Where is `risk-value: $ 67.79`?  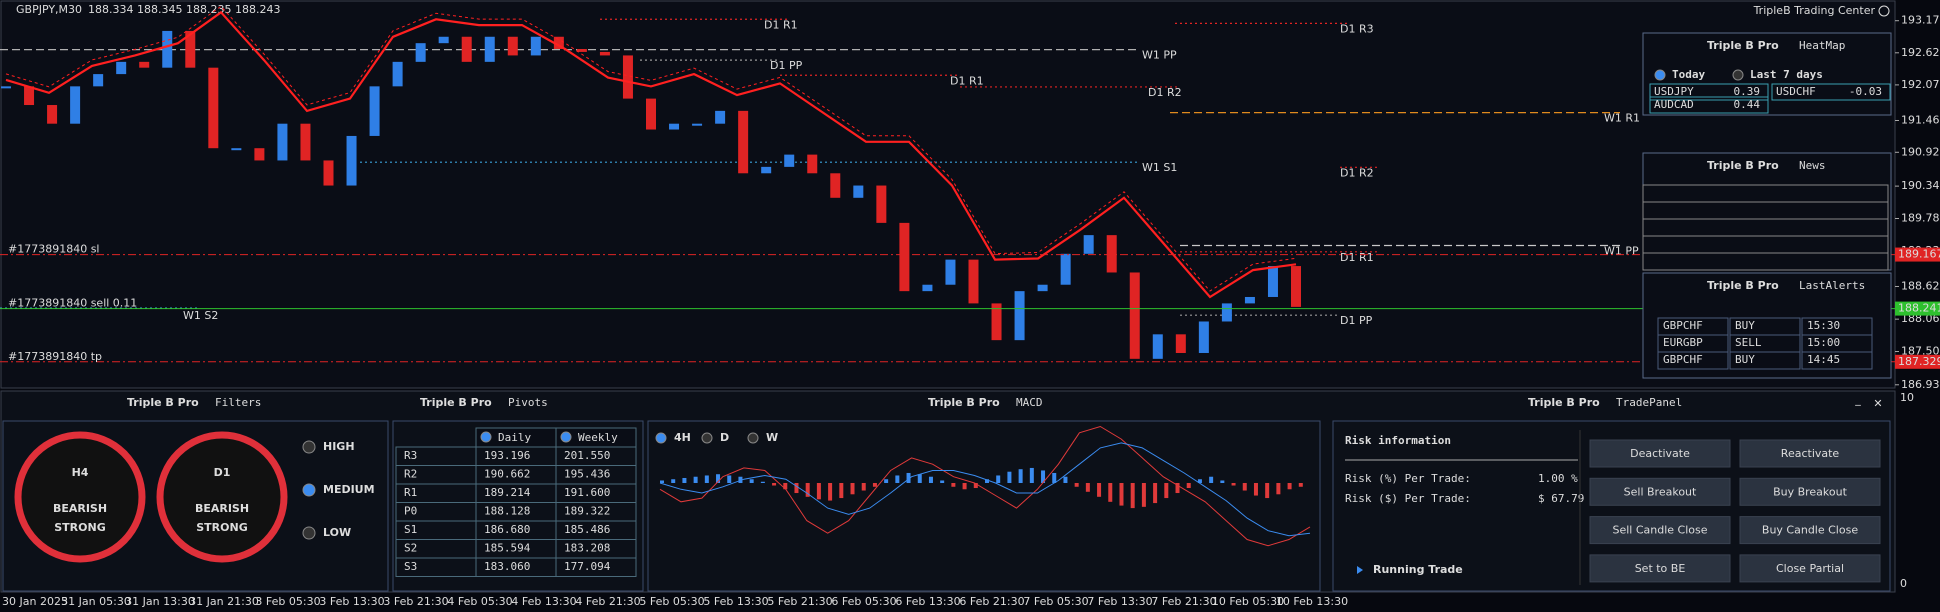
risk-value: $ 67.79 is located at coordinates (1561, 498).